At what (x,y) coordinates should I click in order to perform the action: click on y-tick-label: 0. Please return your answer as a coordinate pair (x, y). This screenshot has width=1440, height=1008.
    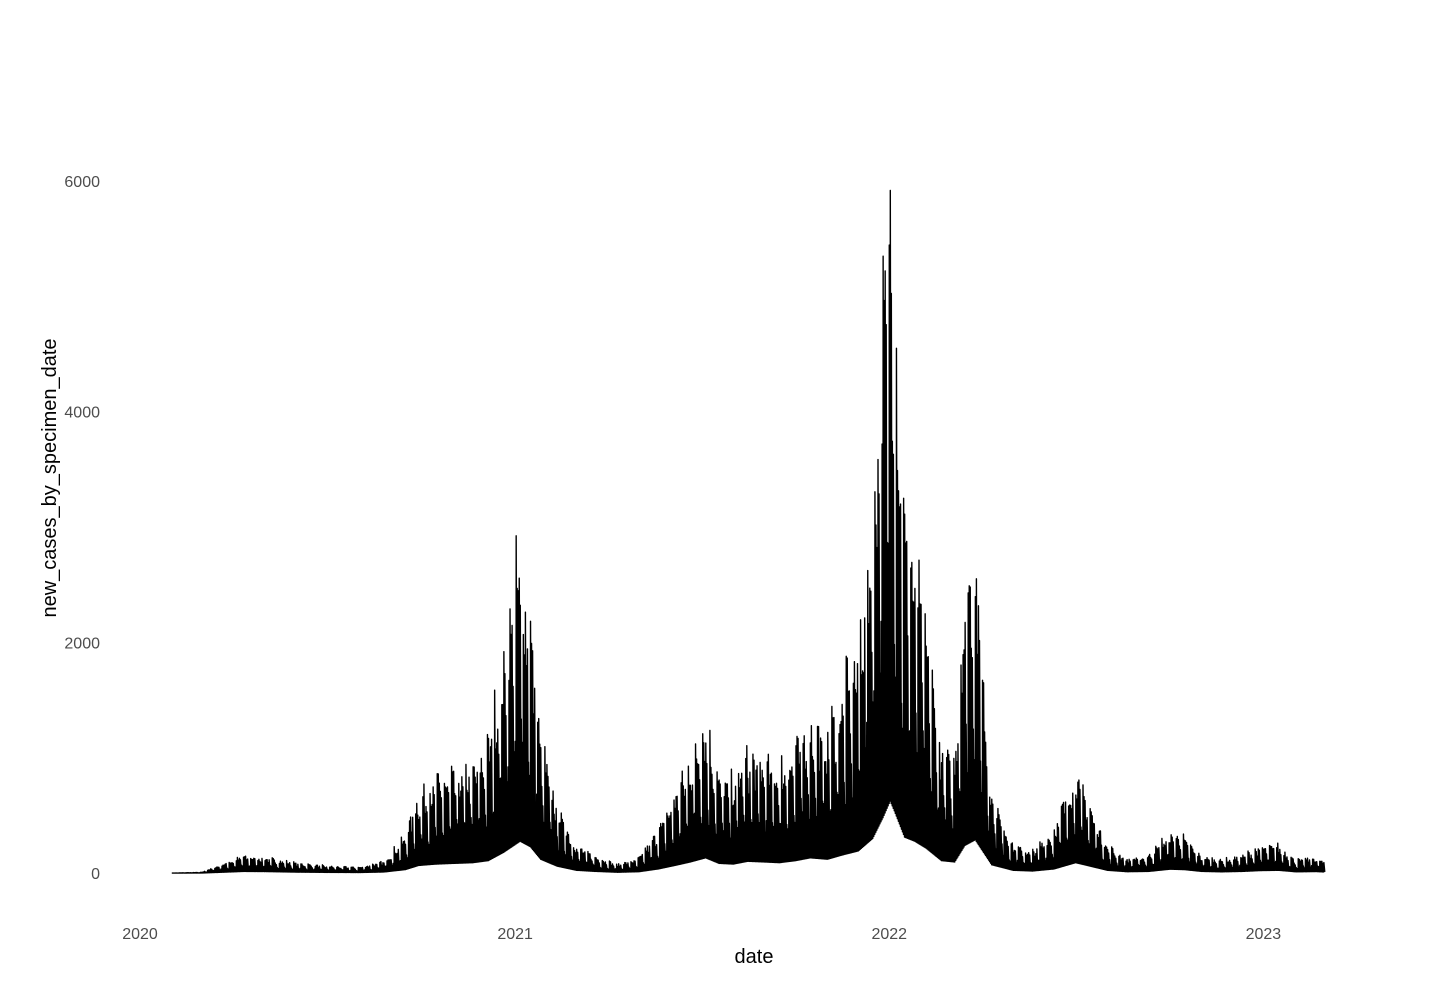
    Looking at the image, I should click on (95, 874).